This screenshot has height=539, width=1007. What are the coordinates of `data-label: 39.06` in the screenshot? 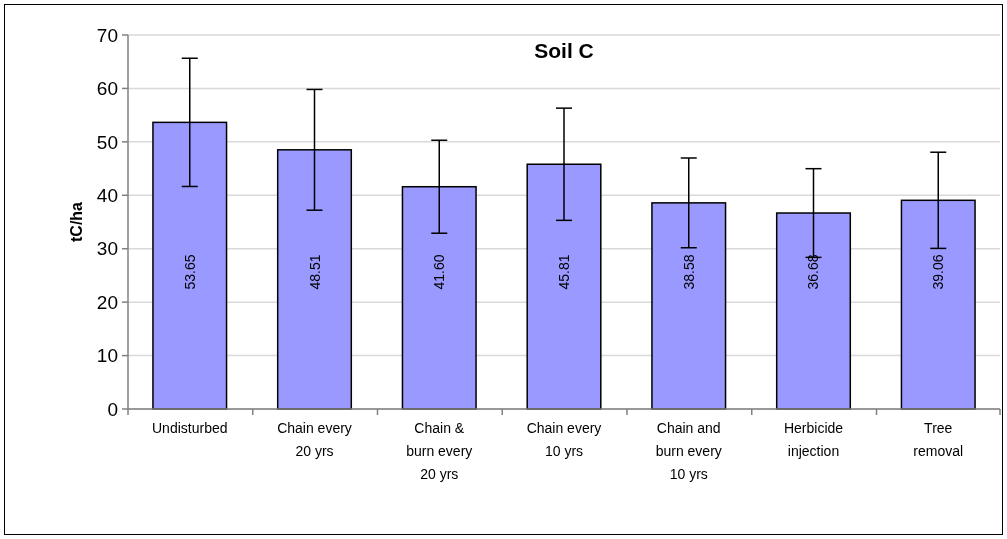 It's located at (938, 272).